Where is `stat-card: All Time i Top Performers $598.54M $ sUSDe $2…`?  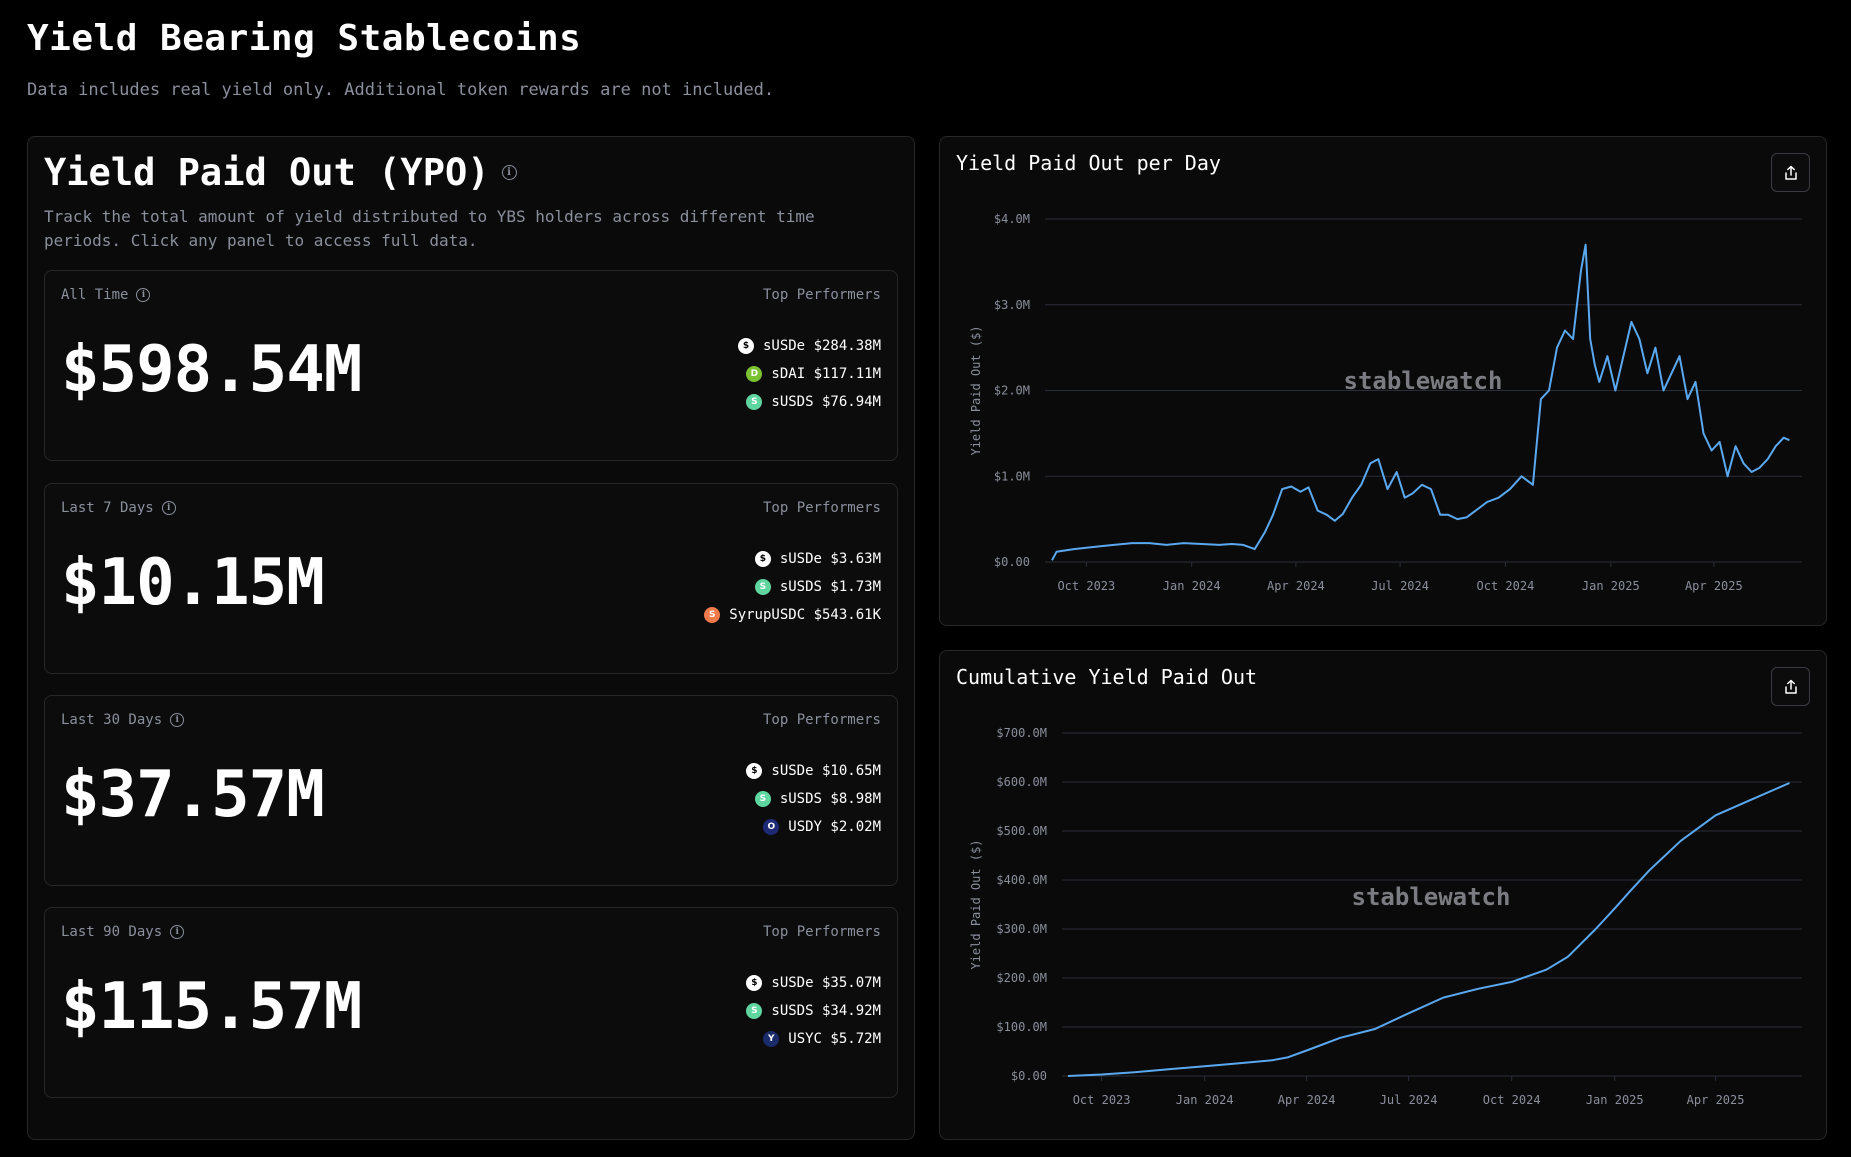
stat-card: All Time i Top Performers $598.54M $ sUSDe $2… is located at coordinates (471, 365).